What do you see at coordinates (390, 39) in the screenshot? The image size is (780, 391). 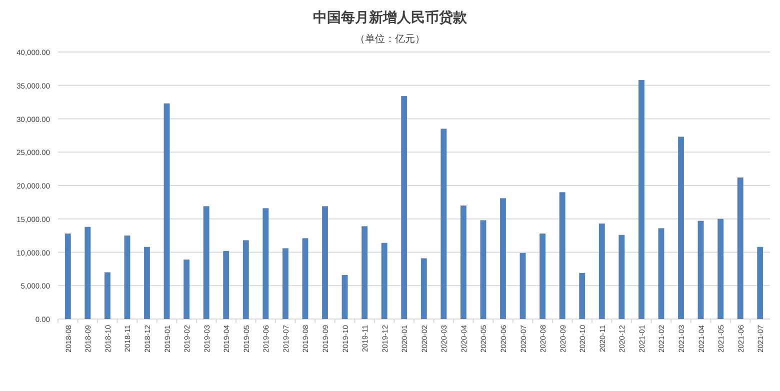 I see `chart-subtitle: （单位：亿元）` at bounding box center [390, 39].